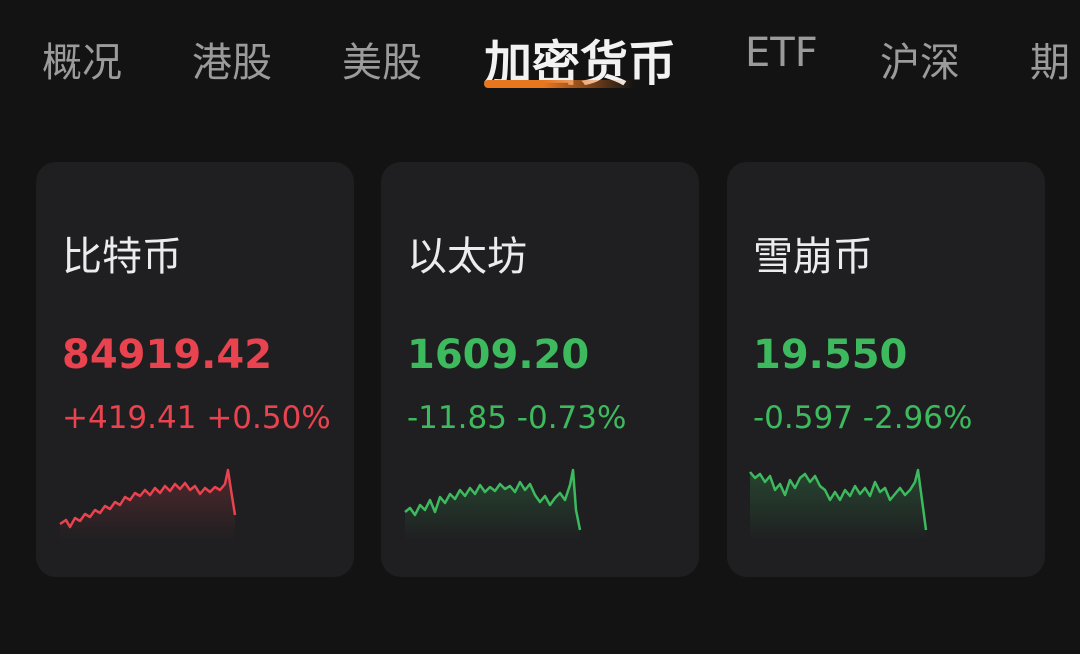 This screenshot has height=654, width=1080. Describe the element at coordinates (268, 418) in the screenshot. I see `change-pct: +0.50%` at that location.